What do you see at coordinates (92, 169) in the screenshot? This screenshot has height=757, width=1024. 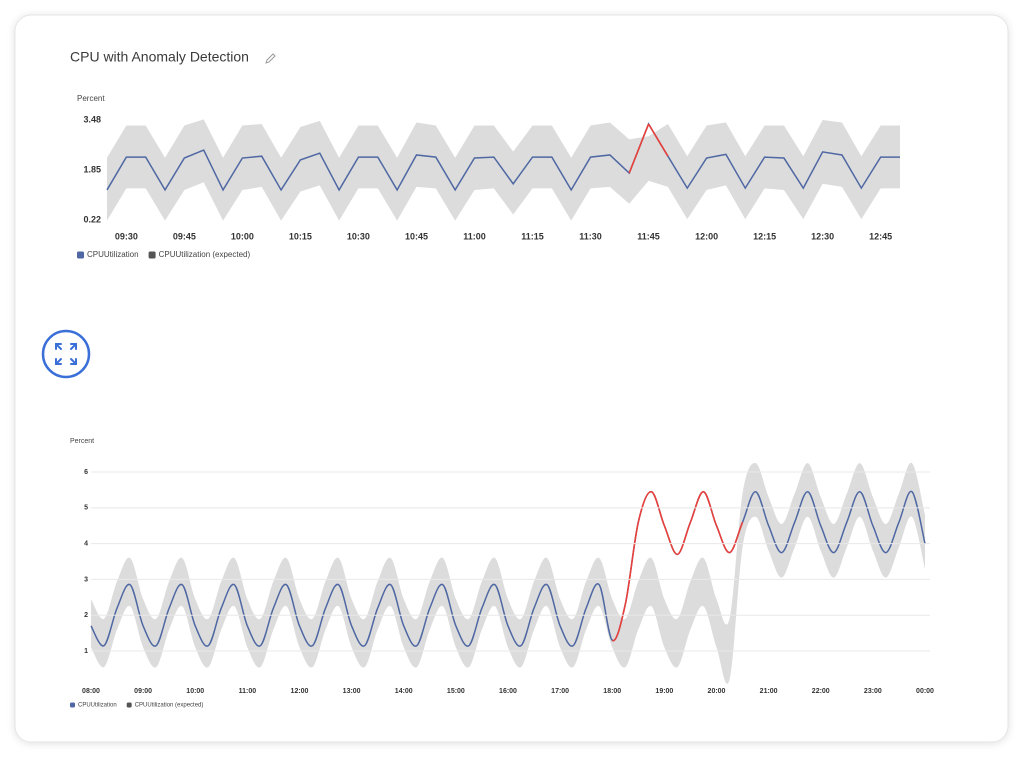 I see `y-tick-label: 1.85` at bounding box center [92, 169].